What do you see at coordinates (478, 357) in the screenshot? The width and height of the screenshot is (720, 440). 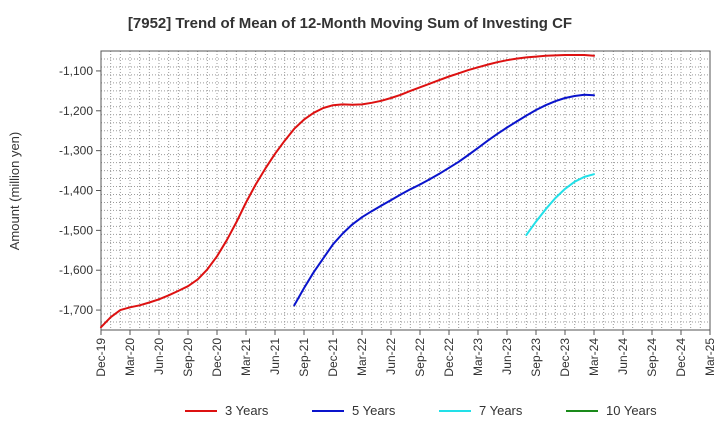 I see `x-tick-label: Mar-23` at bounding box center [478, 357].